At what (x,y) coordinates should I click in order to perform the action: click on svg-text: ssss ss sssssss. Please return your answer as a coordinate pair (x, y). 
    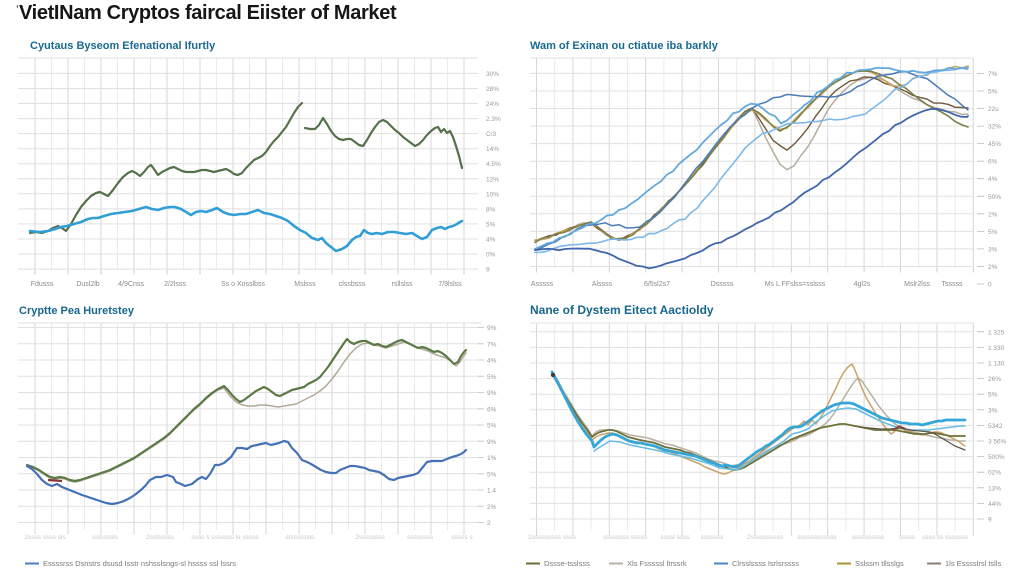
    Looking at the image, I should click on (945, 537).